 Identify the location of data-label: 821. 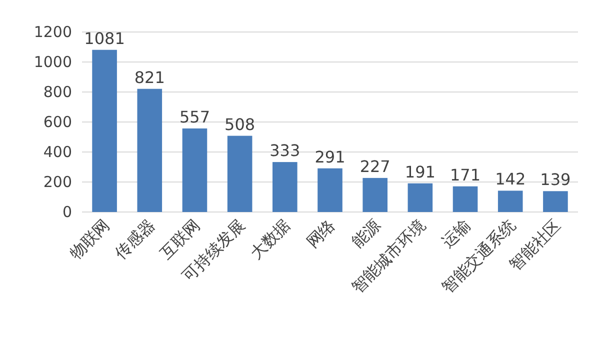
(149, 77).